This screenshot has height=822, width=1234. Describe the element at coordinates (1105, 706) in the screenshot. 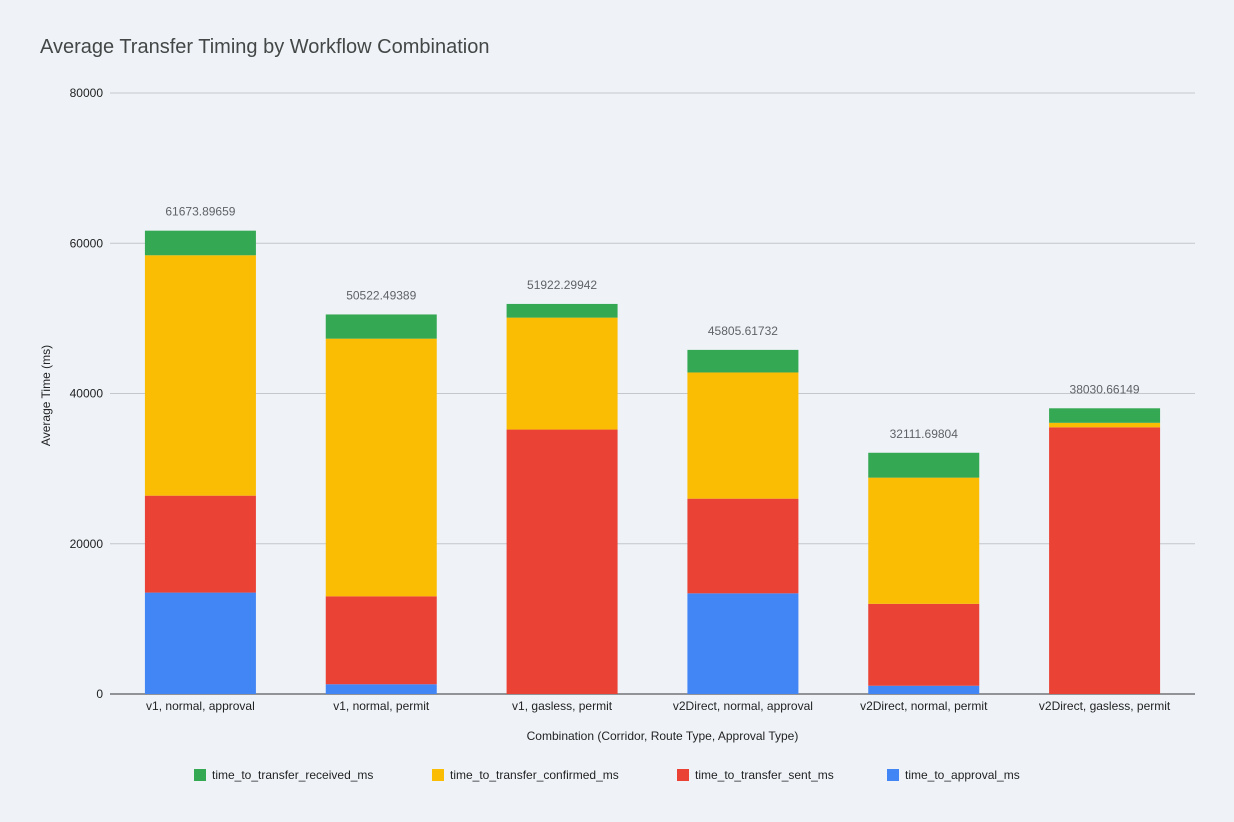

I see `x-tick-label: v2Direct, gasless, permit` at that location.